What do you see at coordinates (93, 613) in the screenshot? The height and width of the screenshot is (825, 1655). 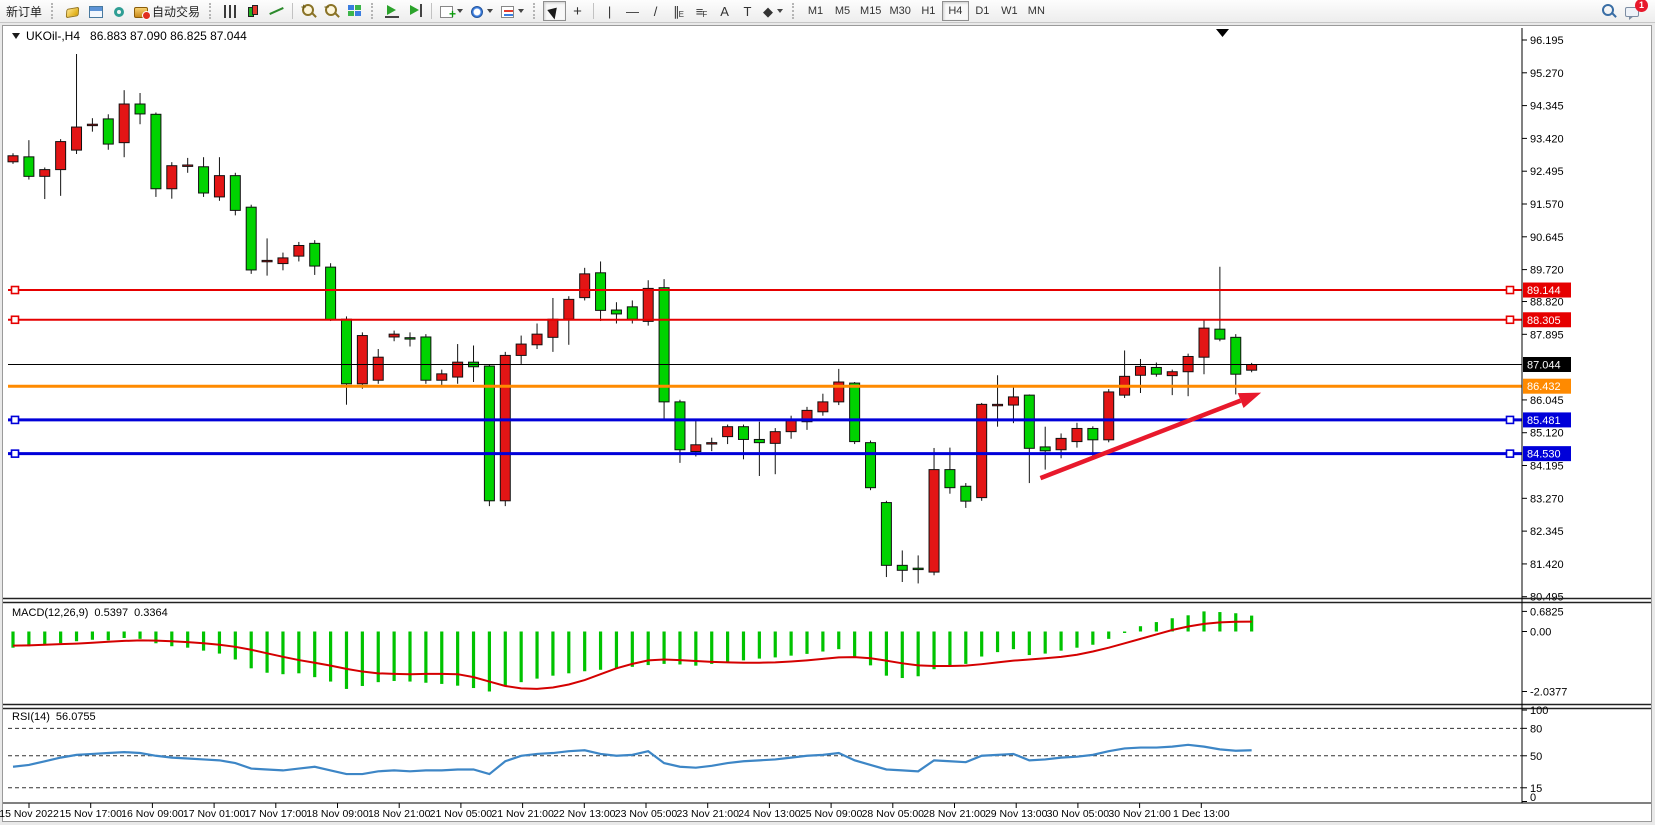 I see `macd-indicator-label: MACD(12,26,9) 0.5397 0.3364` at bounding box center [93, 613].